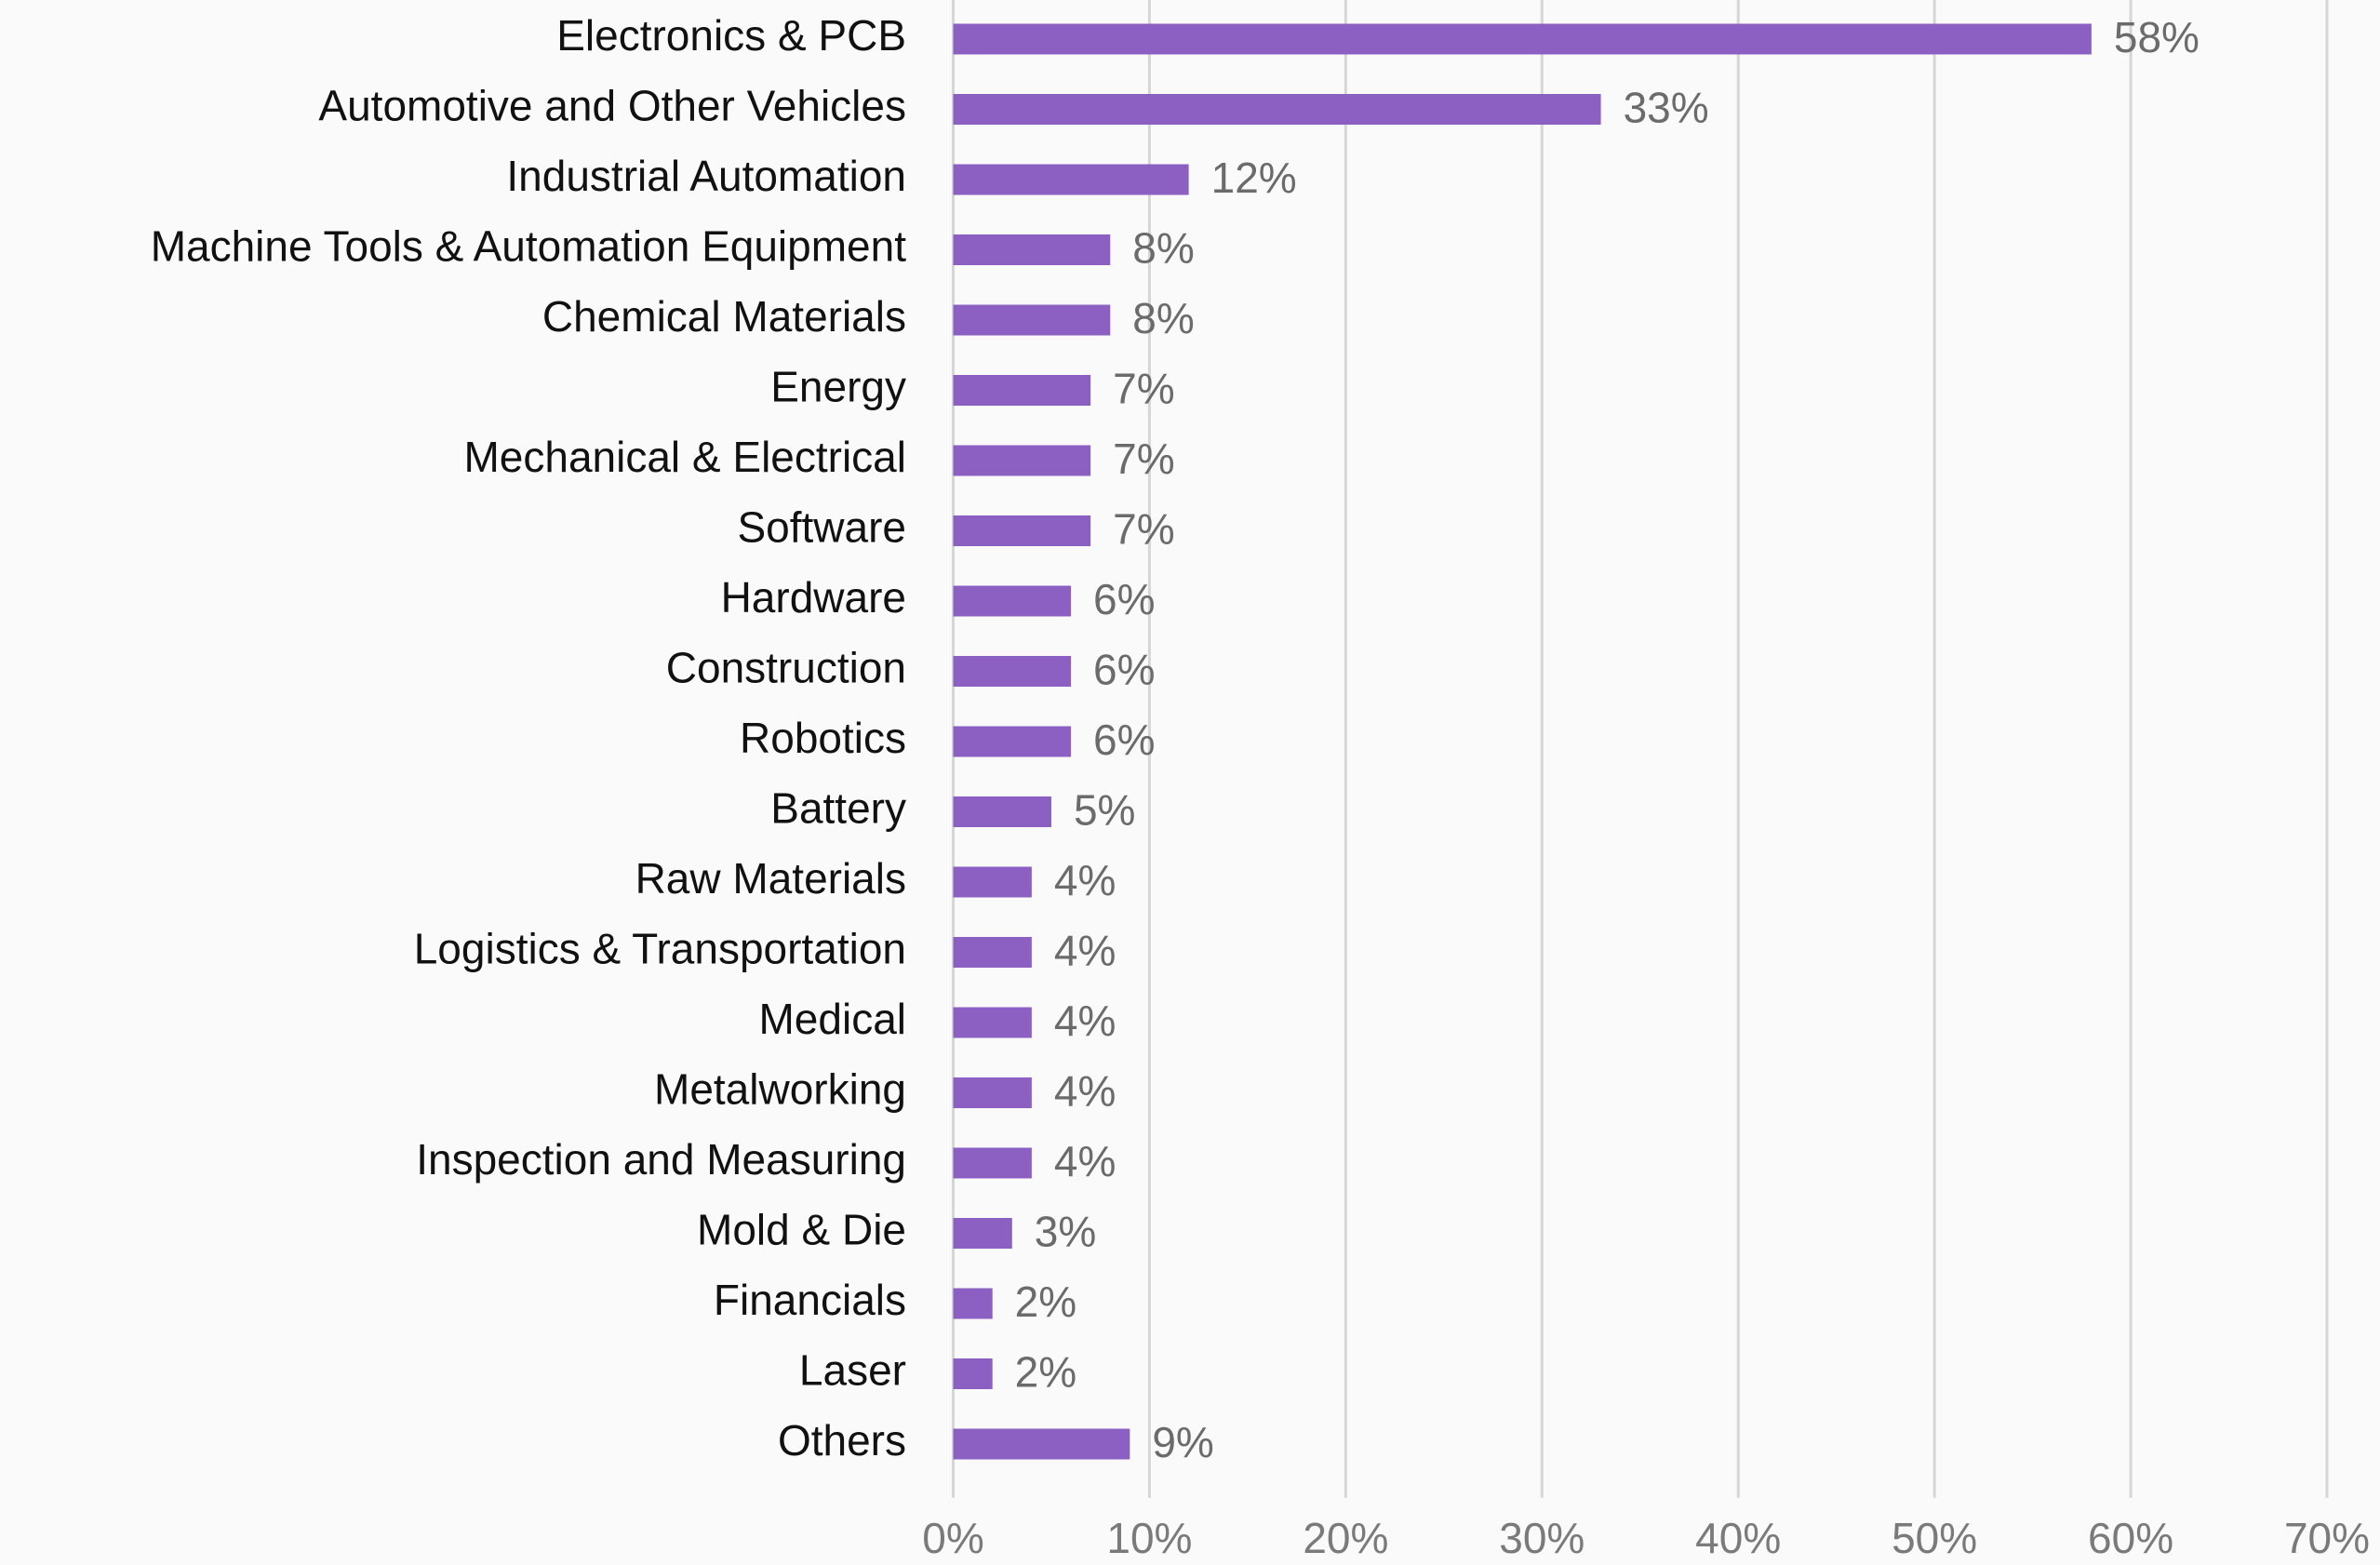 The width and height of the screenshot is (2380, 1565). What do you see at coordinates (612, 106) in the screenshot?
I see `category-label: Automotive and Other Vehicles` at bounding box center [612, 106].